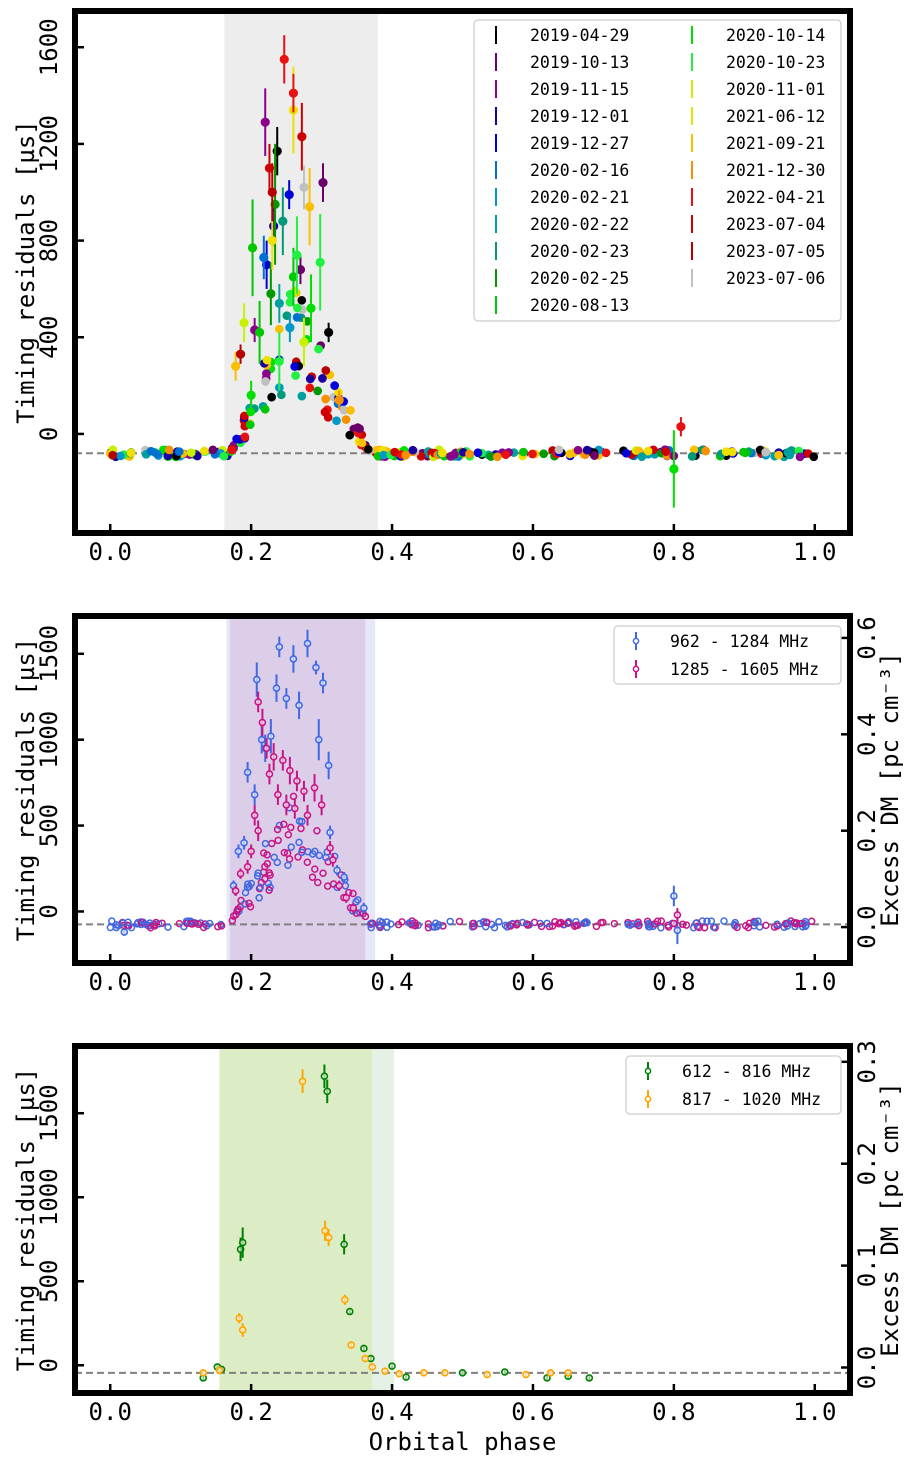 The height and width of the screenshot is (1467, 924). I want to click on legend-label: 2019-04-29, so click(579, 35).